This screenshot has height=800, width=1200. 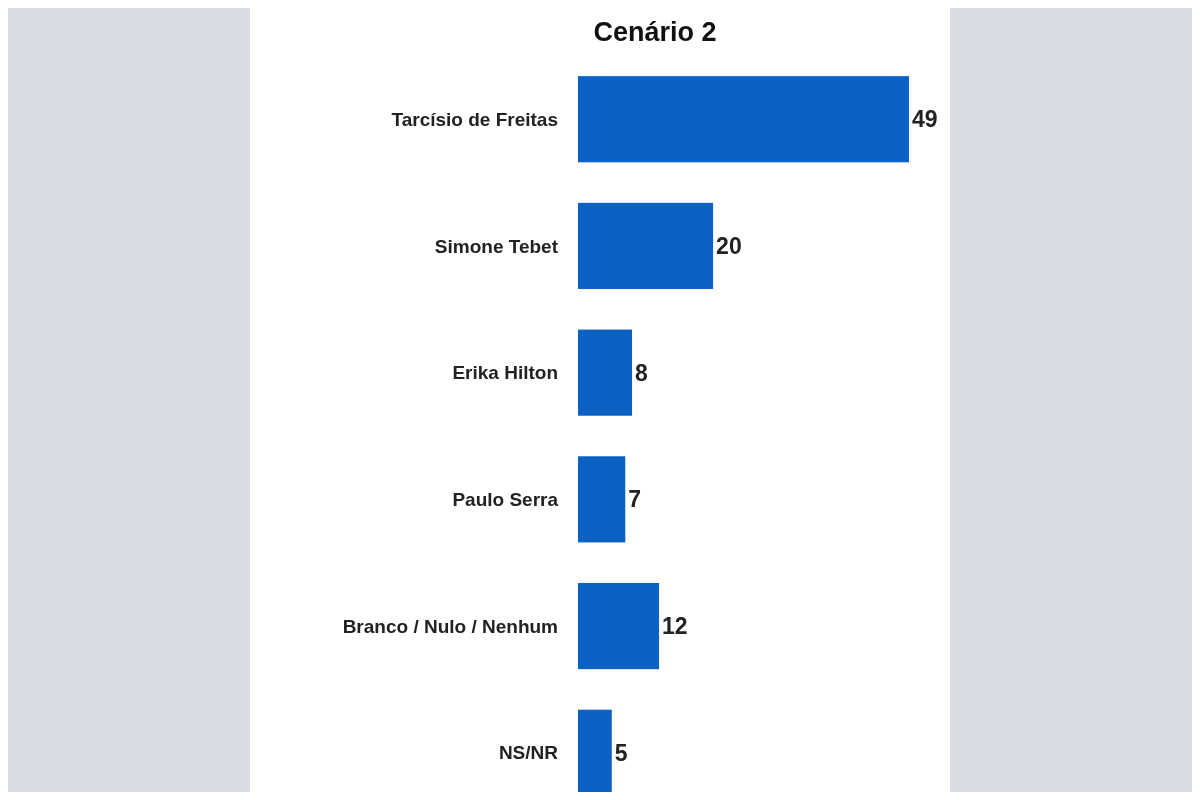 What do you see at coordinates (675, 626) in the screenshot?
I see `data-label: 12` at bounding box center [675, 626].